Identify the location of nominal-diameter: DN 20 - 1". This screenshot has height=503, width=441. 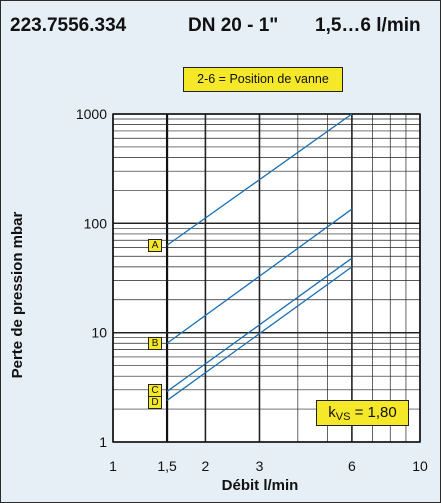
(233, 25).